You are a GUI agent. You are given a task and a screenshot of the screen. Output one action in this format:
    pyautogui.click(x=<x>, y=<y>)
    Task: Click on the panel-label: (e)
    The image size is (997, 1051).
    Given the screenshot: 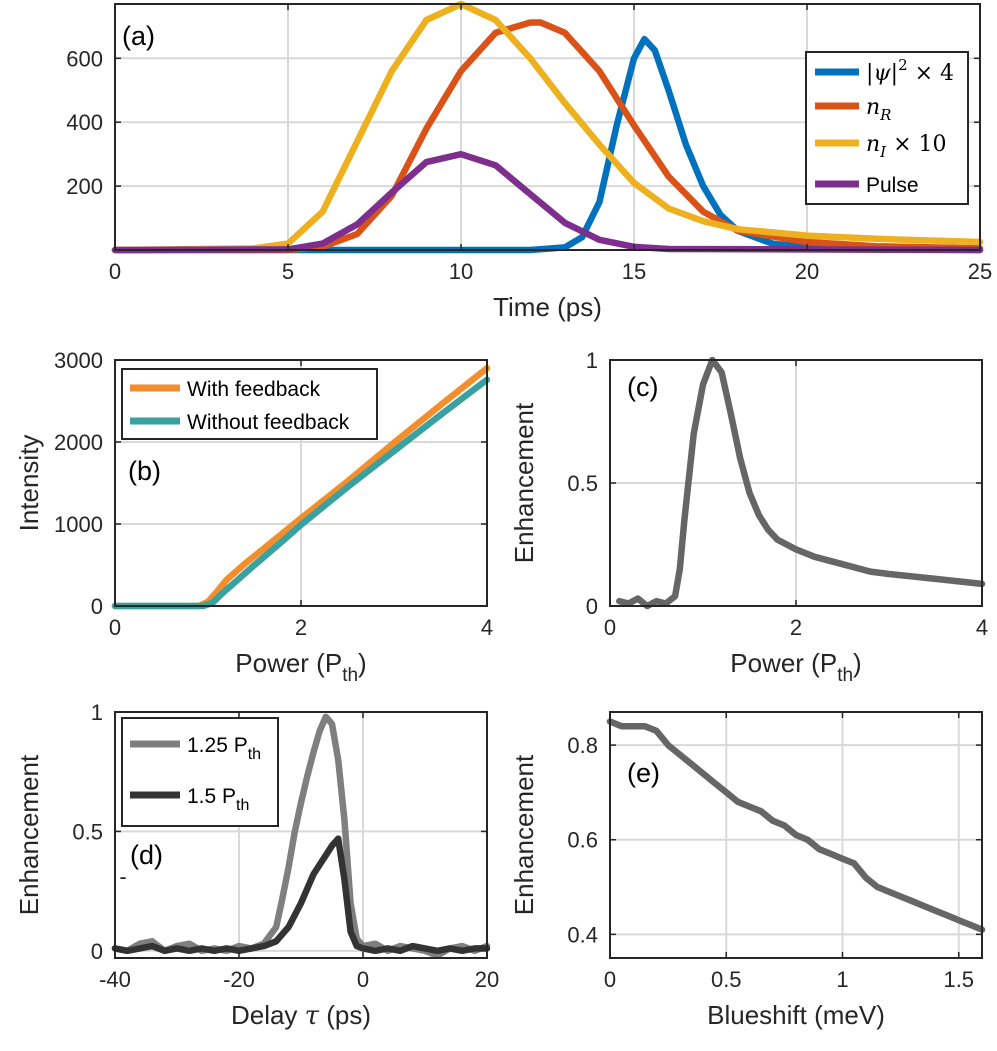 What is the action you would take?
    pyautogui.click(x=643, y=773)
    